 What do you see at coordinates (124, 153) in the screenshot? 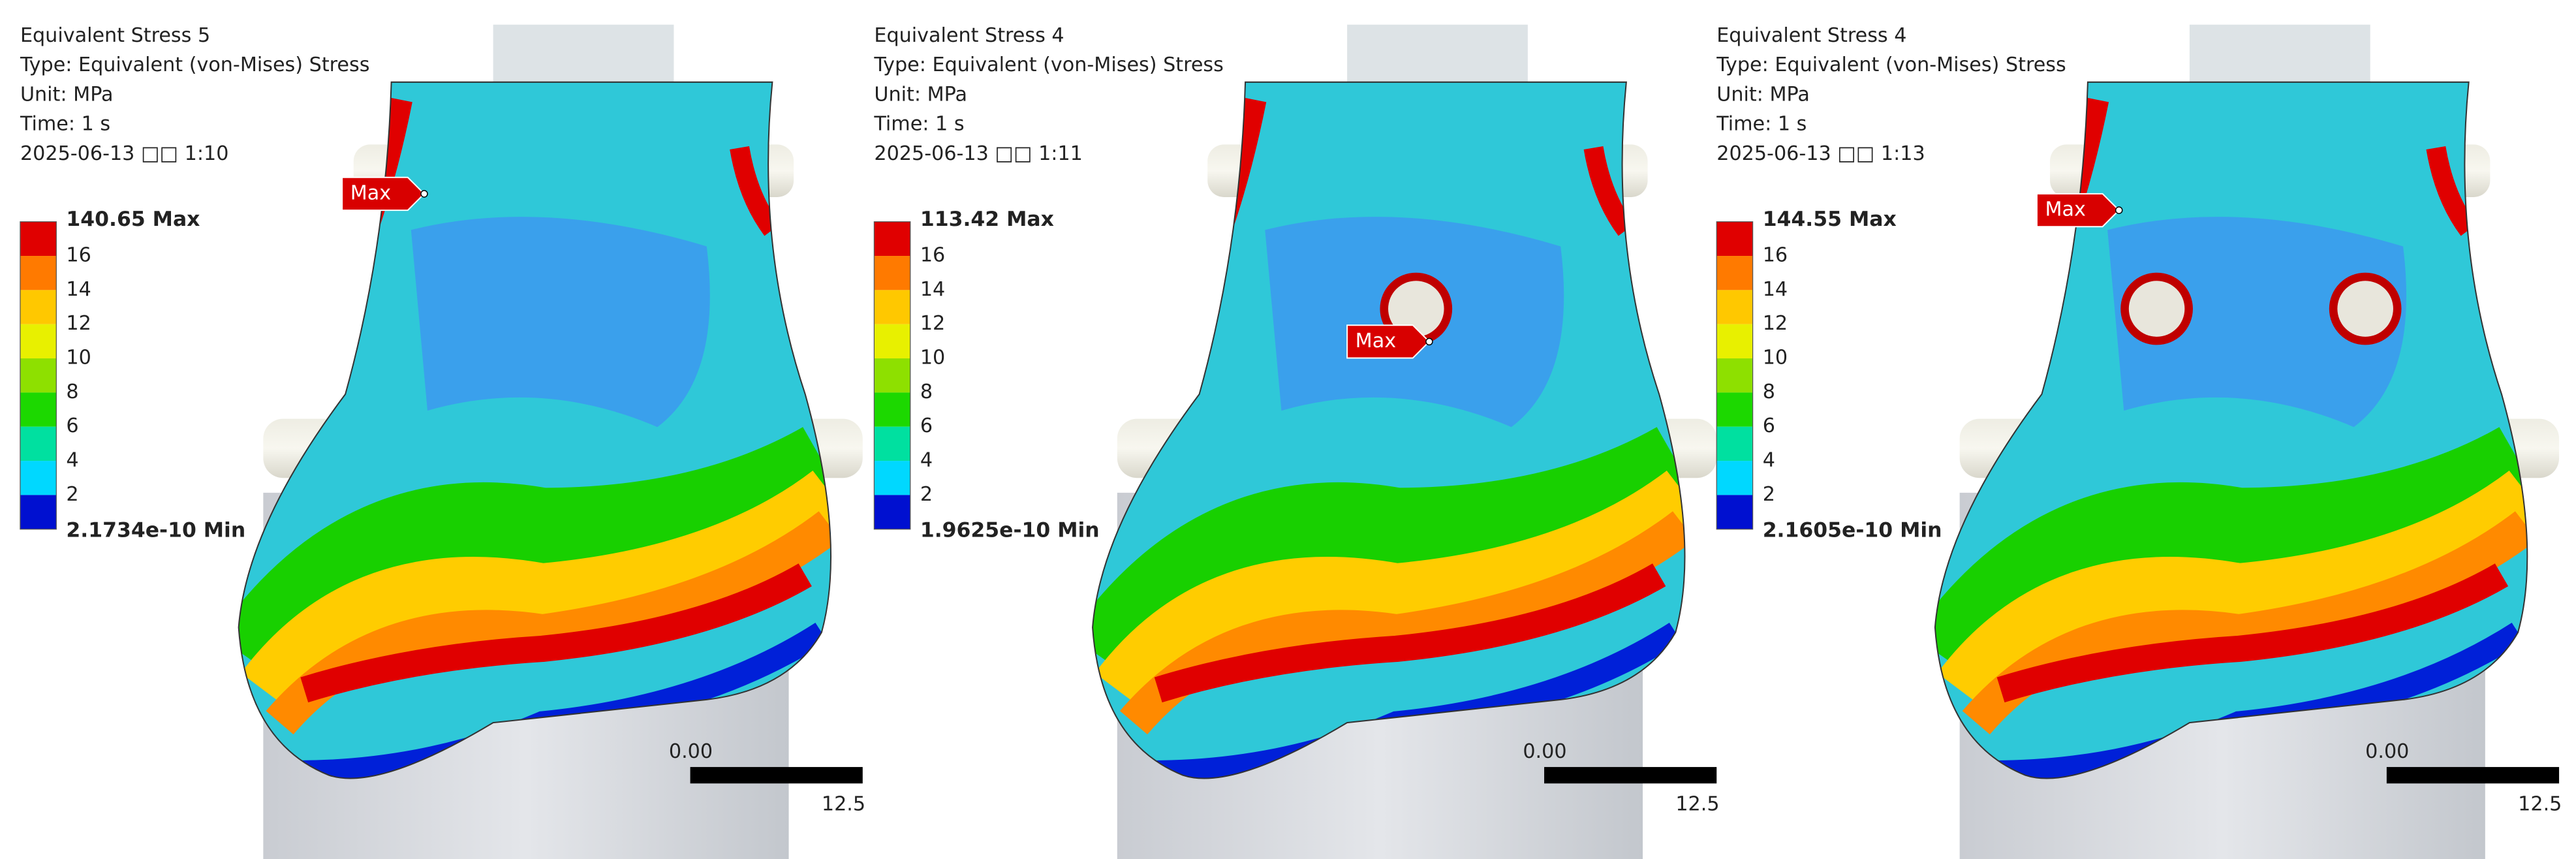
I see `result-info: 2025-06-13 □□ 1:10` at bounding box center [124, 153].